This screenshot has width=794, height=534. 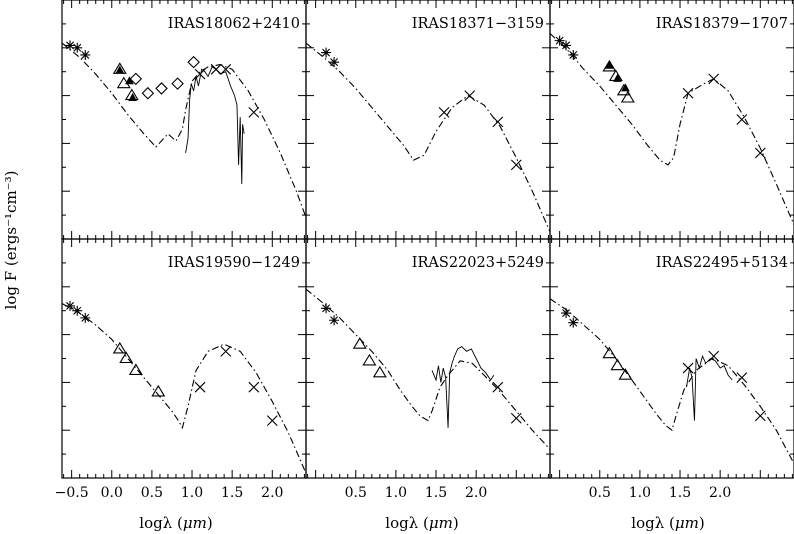 I want to click on panel-1: IRAS18062+2410, so click(x=184, y=120).